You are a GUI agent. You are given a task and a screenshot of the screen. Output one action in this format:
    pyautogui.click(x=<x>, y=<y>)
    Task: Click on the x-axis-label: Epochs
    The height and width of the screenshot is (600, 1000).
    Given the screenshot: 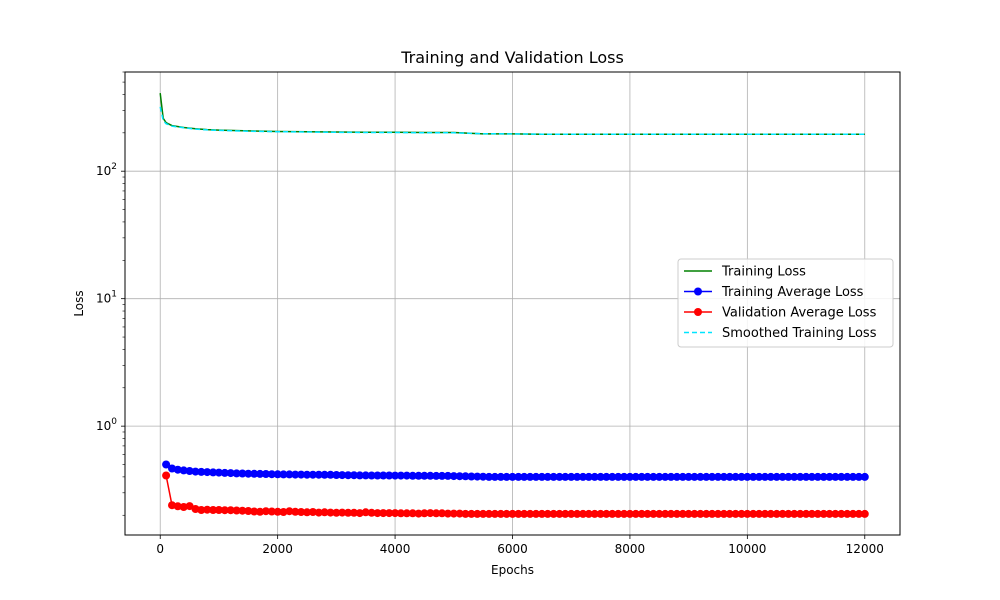 What is the action you would take?
    pyautogui.click(x=512, y=570)
    